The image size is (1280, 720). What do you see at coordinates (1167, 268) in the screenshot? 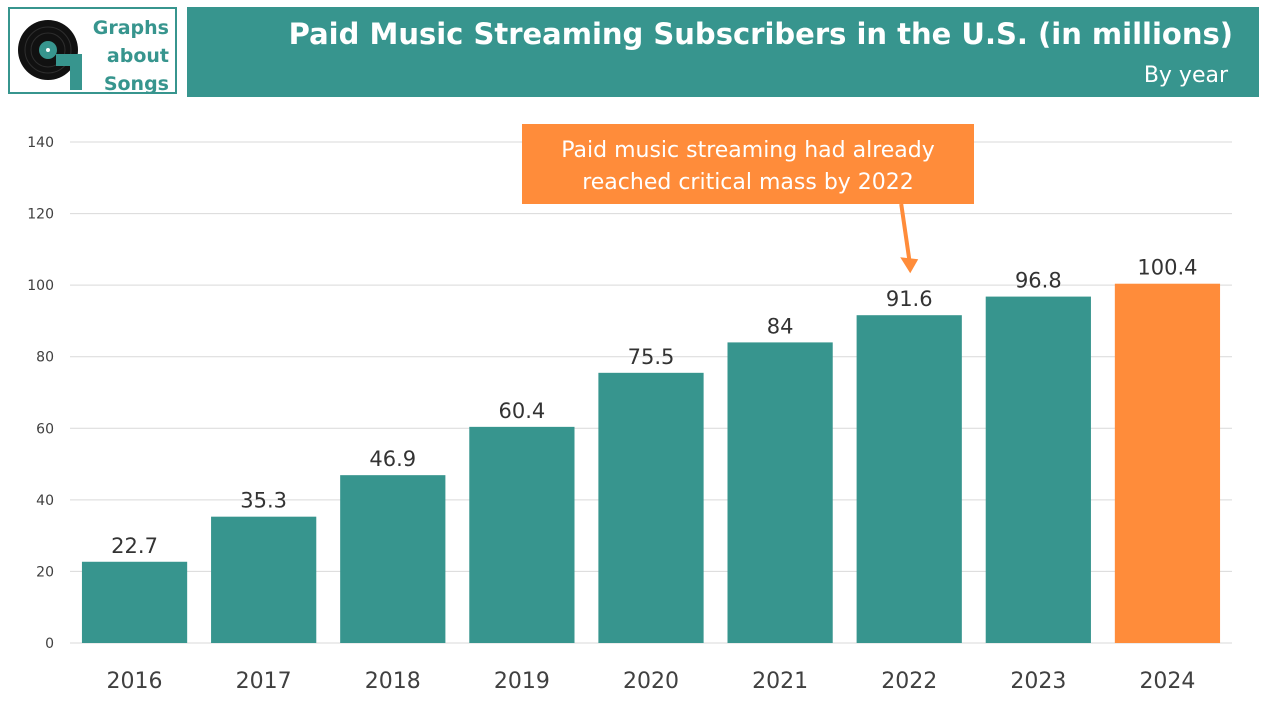
I see `data-label-2024: 100.4` at bounding box center [1167, 268].